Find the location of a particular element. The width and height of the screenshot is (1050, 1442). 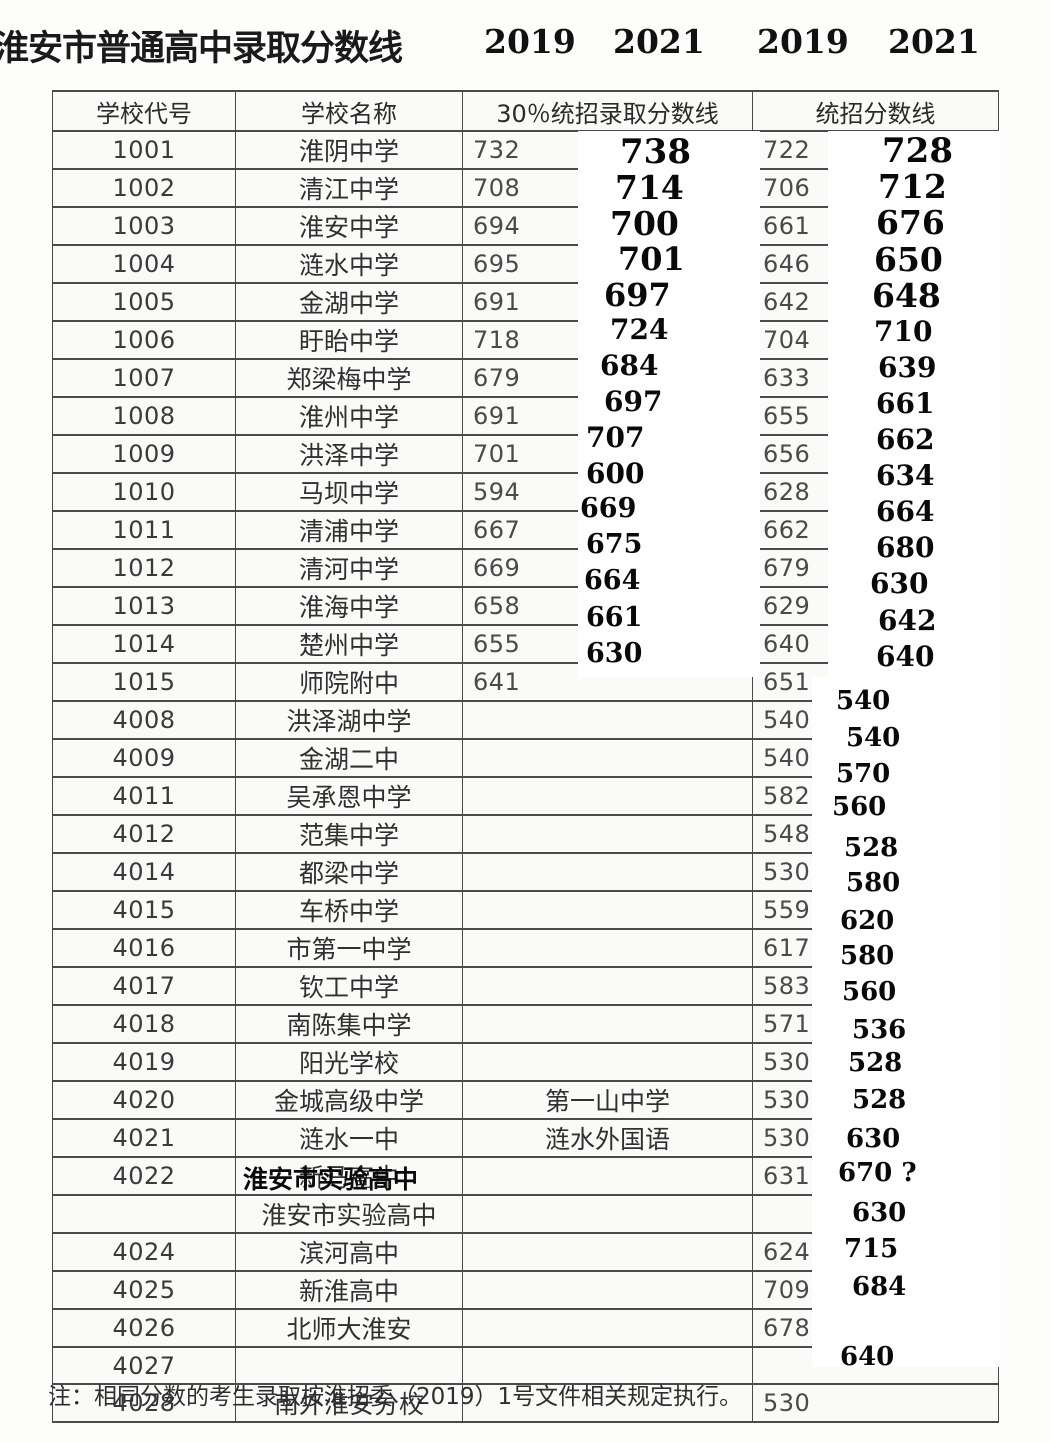

cell-school-name: 金湖二中 is located at coordinates (349, 758).